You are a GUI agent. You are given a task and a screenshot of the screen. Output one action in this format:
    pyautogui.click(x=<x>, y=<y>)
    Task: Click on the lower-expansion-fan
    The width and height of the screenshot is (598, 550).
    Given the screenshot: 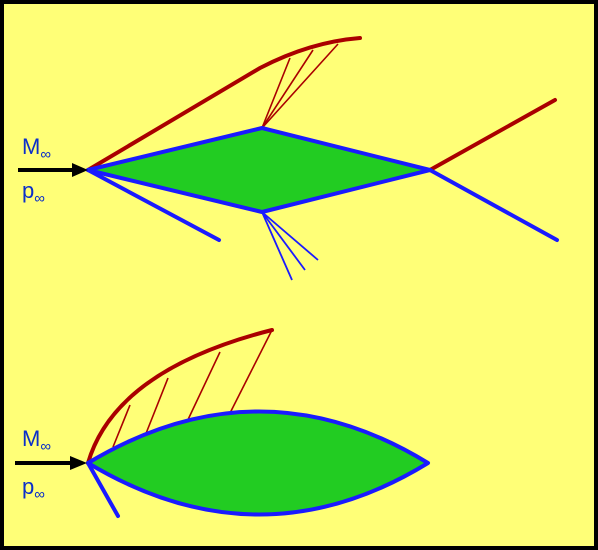 What is the action you would take?
    pyautogui.click(x=290, y=246)
    